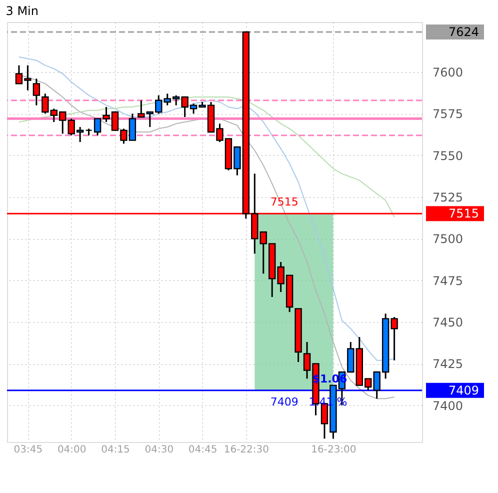 This screenshot has height=493, width=498. I want to click on x-tick-label: 04:15, so click(115, 450).